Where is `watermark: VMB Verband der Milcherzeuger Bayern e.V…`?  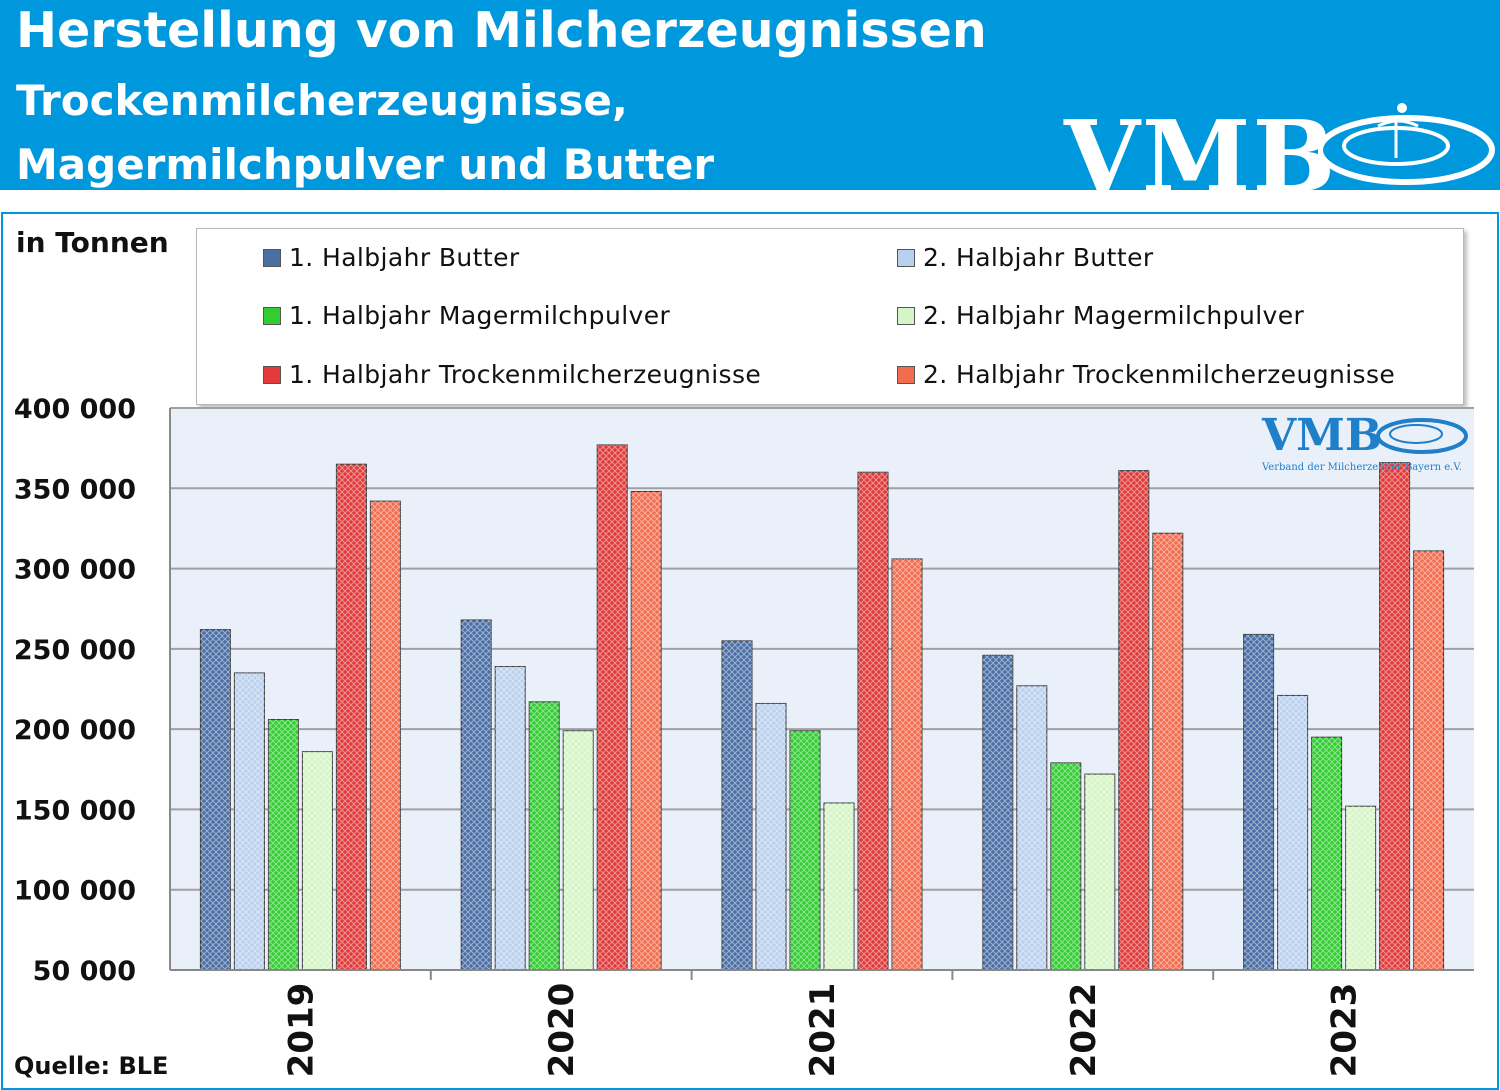
watermark: VMB Verband der Milcherzeuger Bayern e.V… is located at coordinates (1364, 441).